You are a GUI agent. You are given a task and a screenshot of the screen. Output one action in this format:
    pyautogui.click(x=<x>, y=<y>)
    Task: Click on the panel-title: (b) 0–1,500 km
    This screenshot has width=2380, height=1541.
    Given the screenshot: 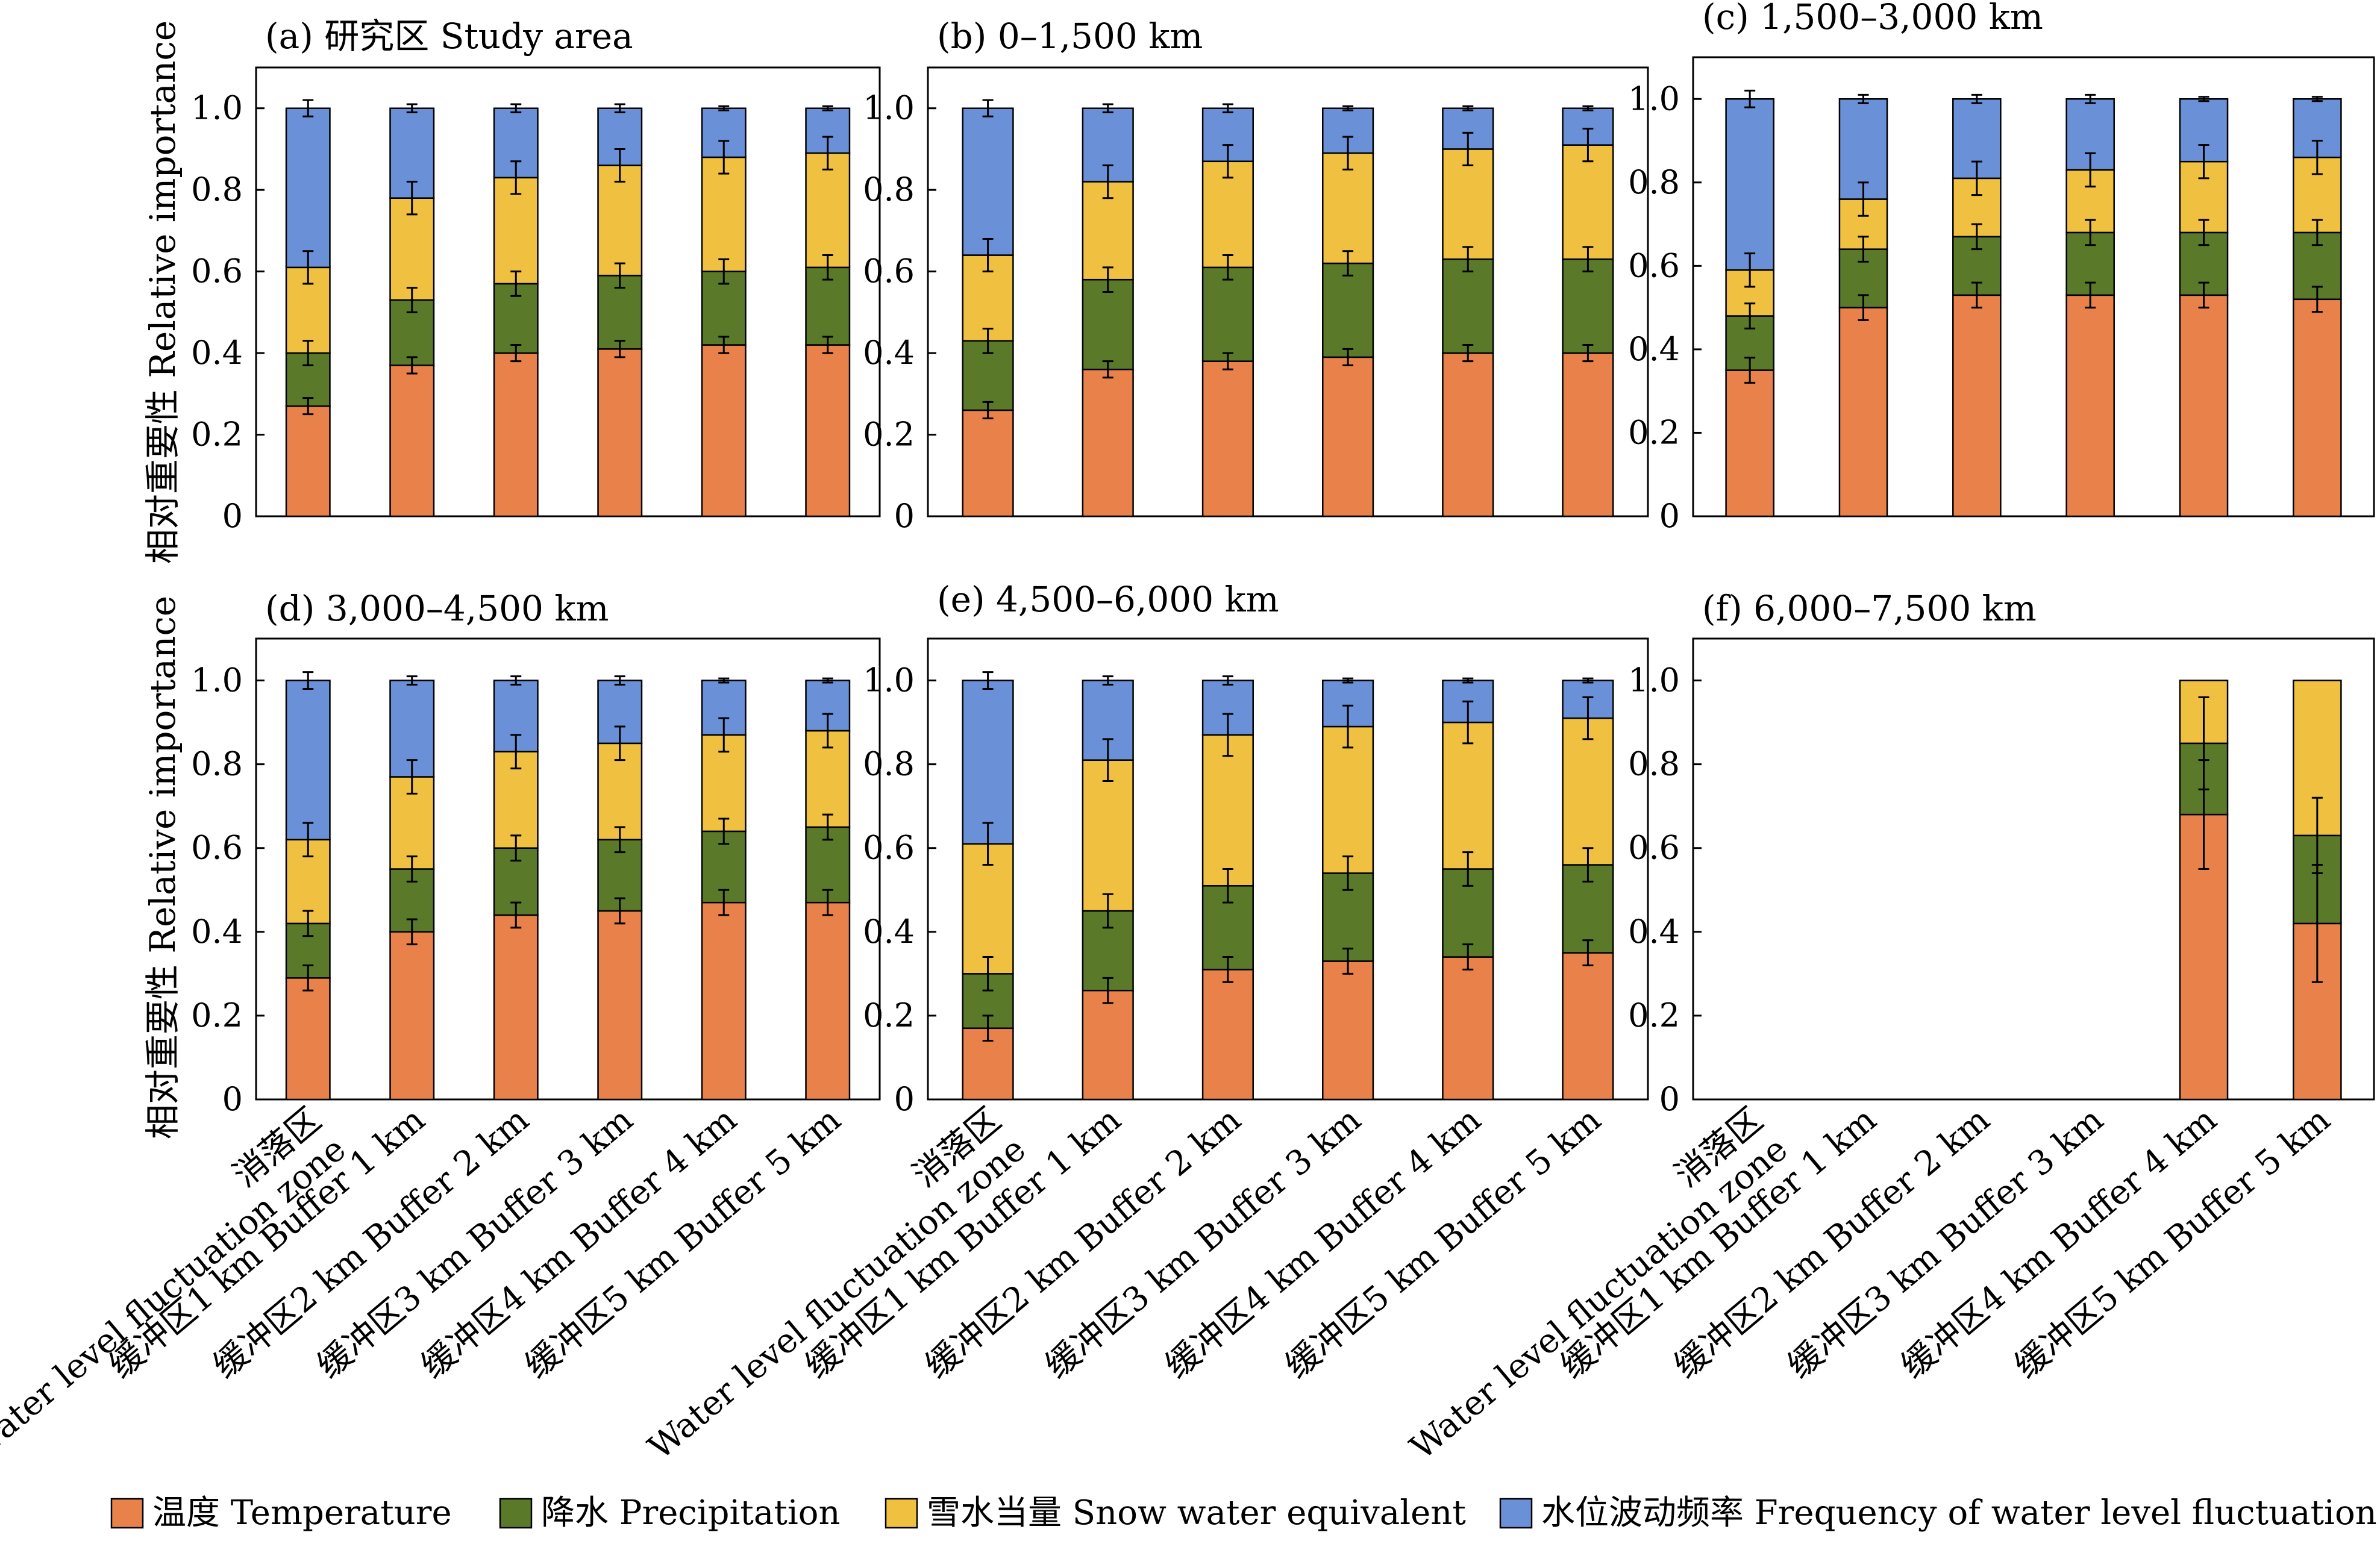 What is the action you would take?
    pyautogui.click(x=1070, y=36)
    